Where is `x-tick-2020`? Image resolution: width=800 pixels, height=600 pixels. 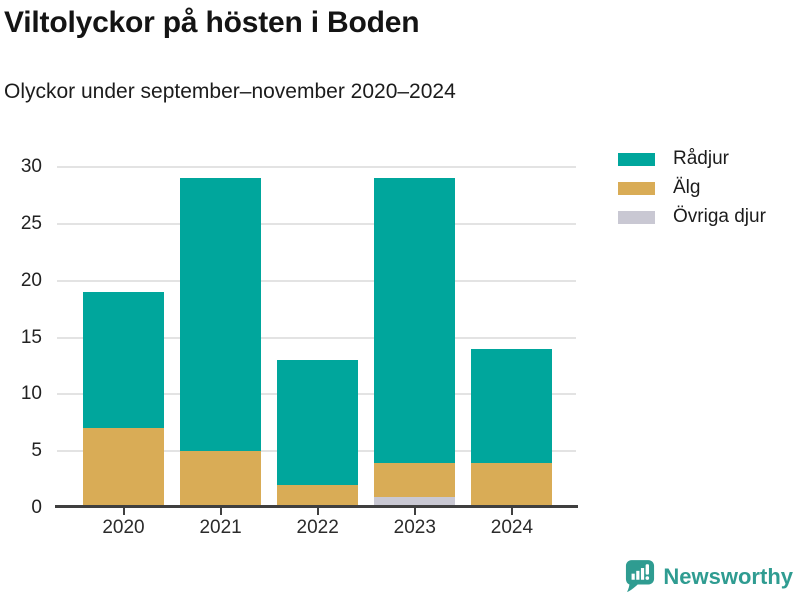
x-tick-2020 is located at coordinates (123, 511).